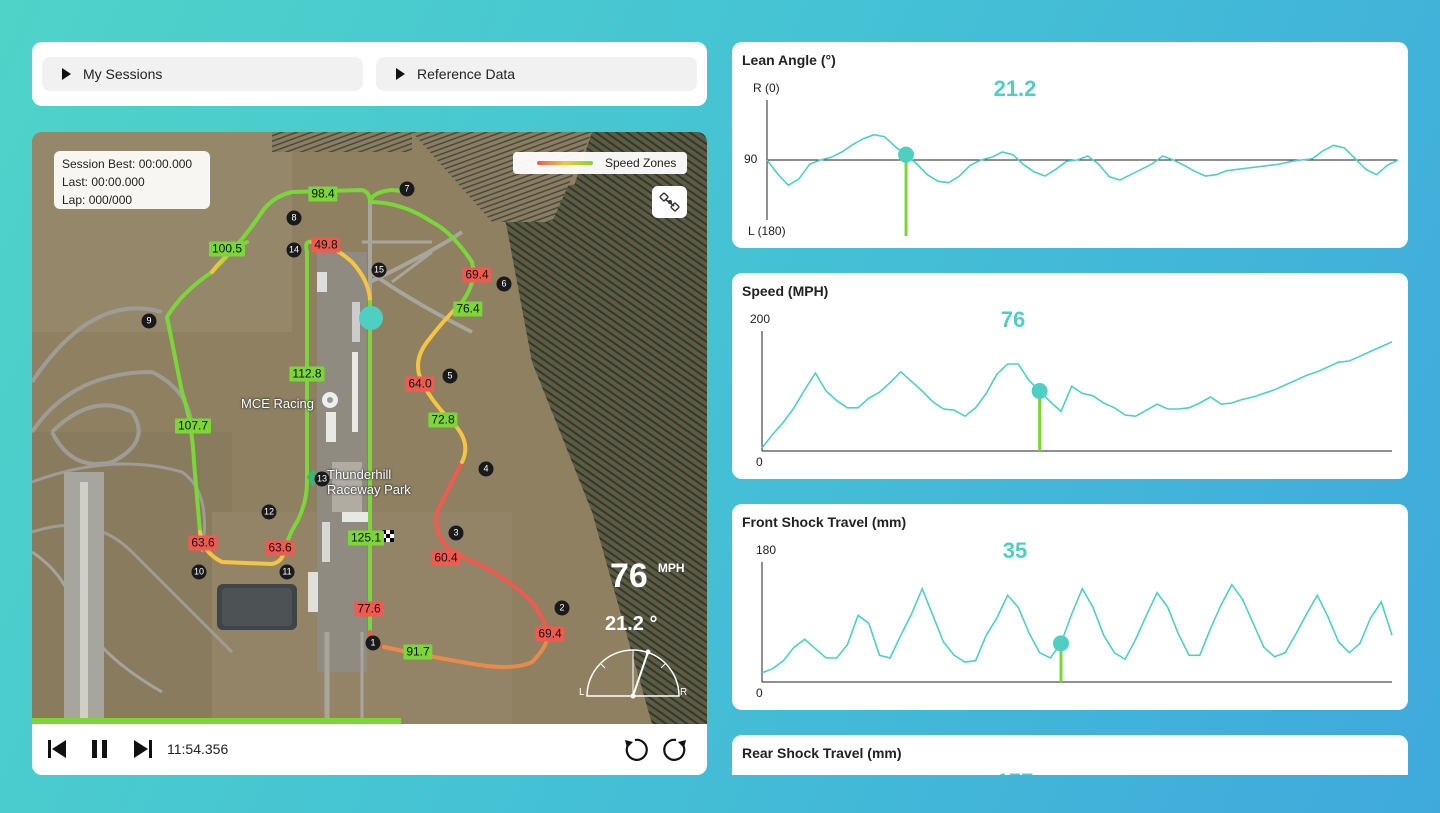 Image resolution: width=1440 pixels, height=813 pixels. Describe the element at coordinates (1013, 319) in the screenshot. I see `chart-current-value: 76` at that location.